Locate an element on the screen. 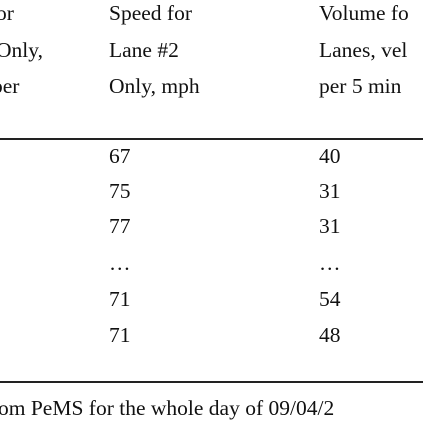 This screenshot has width=423, height=423. header-volume-line2: Lanes, vel is located at coordinates (363, 50).